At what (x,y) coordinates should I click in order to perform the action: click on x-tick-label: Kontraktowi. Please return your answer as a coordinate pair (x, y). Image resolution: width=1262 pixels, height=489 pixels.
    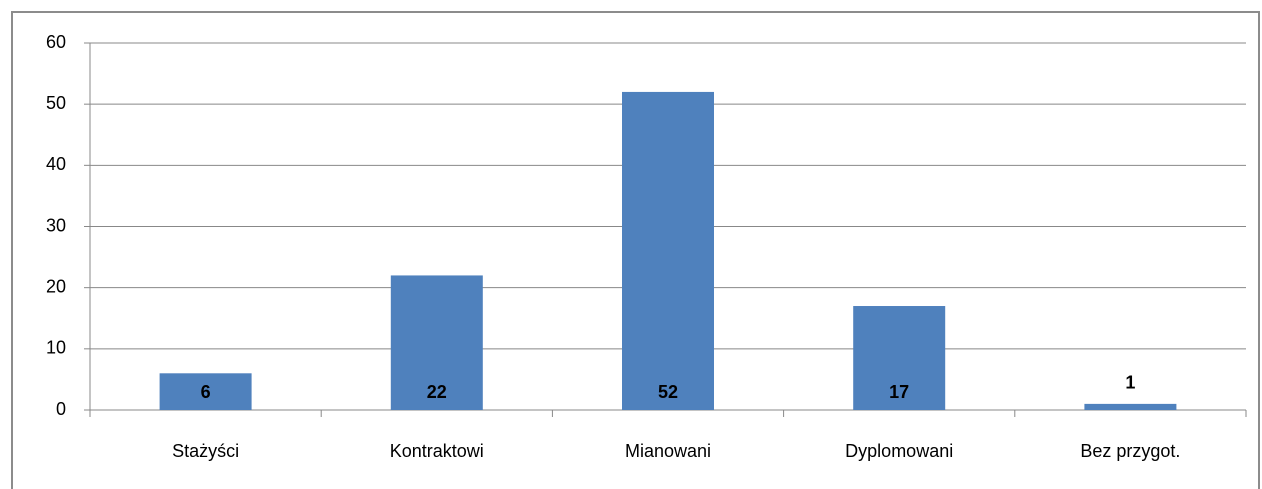
    Looking at the image, I should click on (437, 451).